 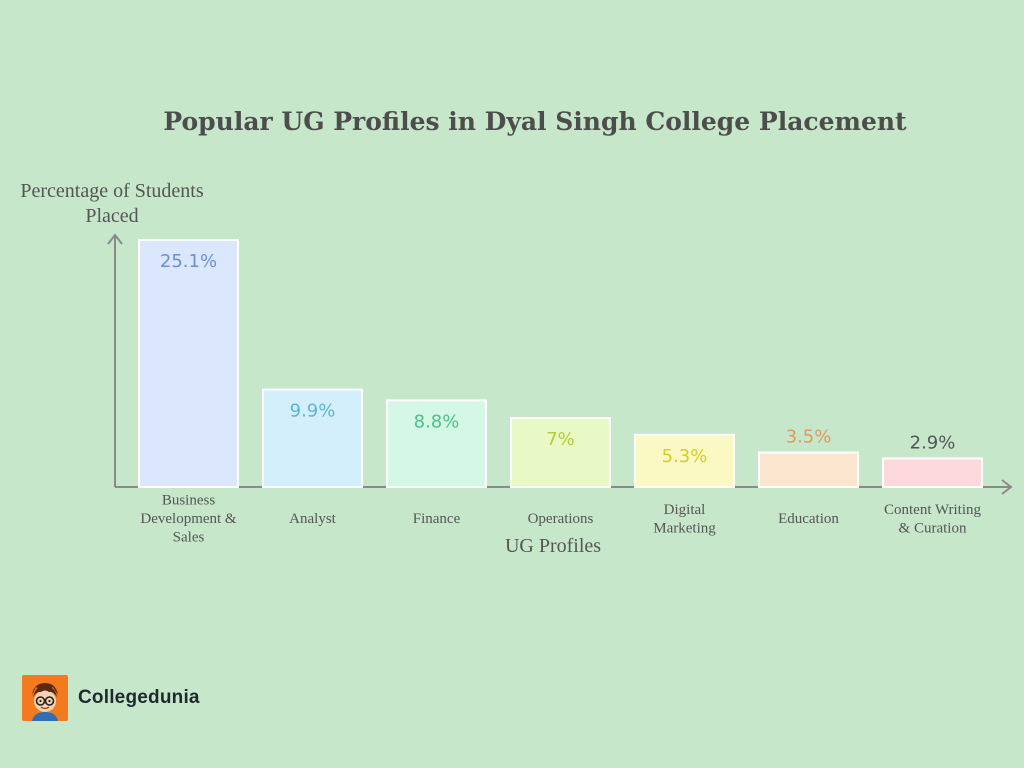 What do you see at coordinates (115, 239) in the screenshot?
I see `y-axis-arrow` at bounding box center [115, 239].